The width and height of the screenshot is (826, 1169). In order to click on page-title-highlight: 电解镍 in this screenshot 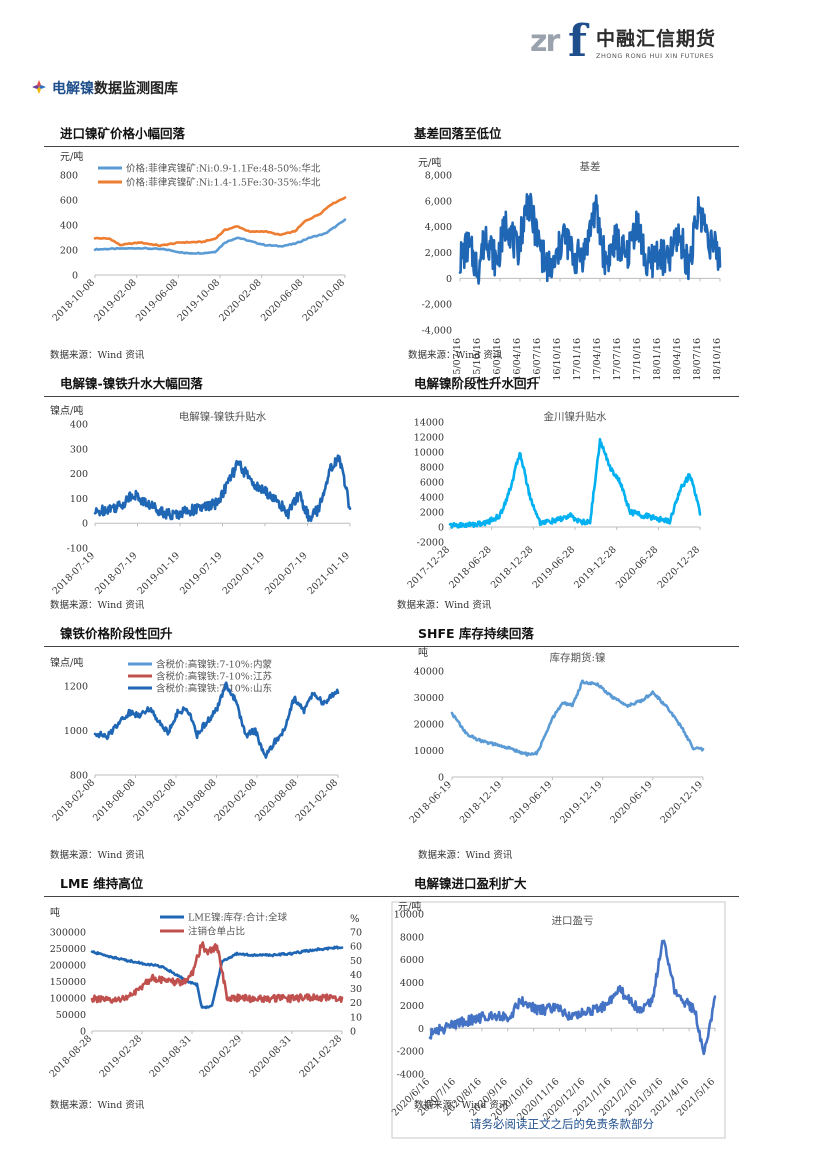, I will do `click(73, 89)`.